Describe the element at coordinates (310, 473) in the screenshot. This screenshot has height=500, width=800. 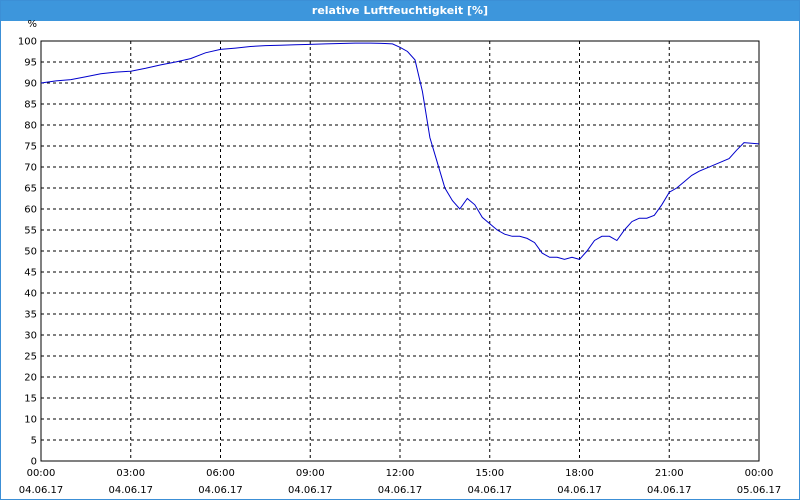
I see `x-tick-time-label: 09:00` at that location.